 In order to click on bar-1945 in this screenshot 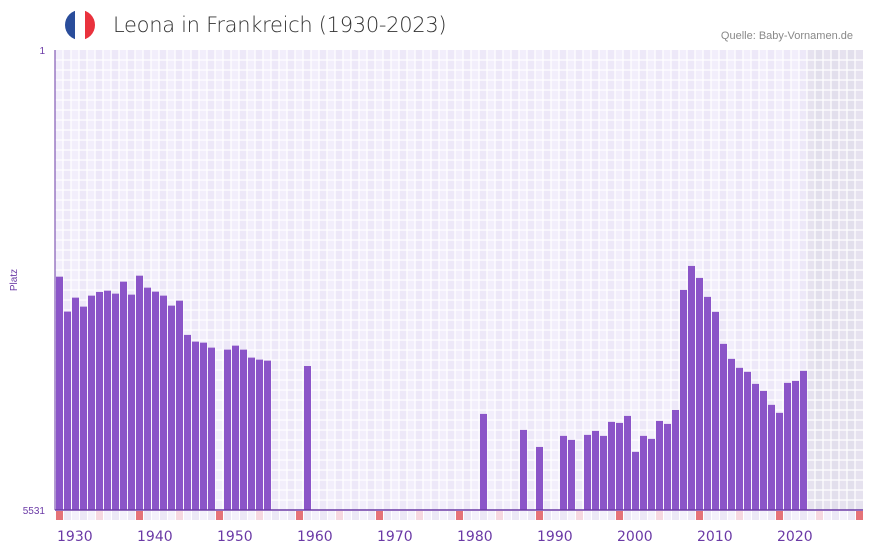, I will do `click(179, 405)`.